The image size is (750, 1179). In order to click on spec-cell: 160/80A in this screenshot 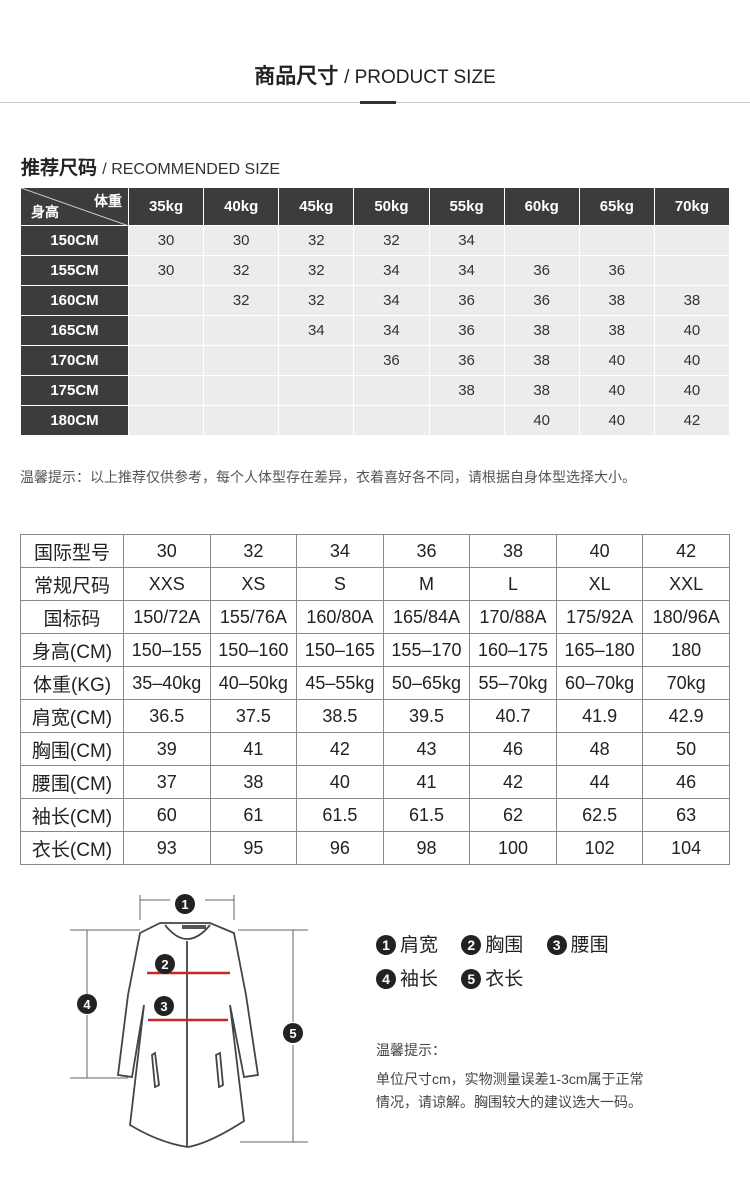, I will do `click(340, 617)`.